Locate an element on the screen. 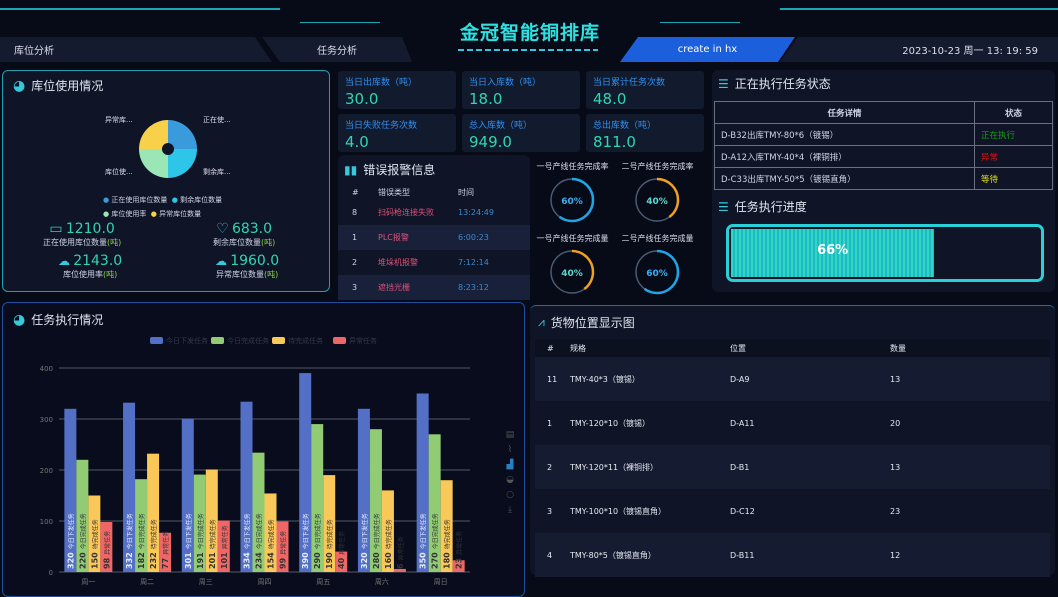 The image size is (1058, 597). data-view-icon: ▤ is located at coordinates (510, 435).